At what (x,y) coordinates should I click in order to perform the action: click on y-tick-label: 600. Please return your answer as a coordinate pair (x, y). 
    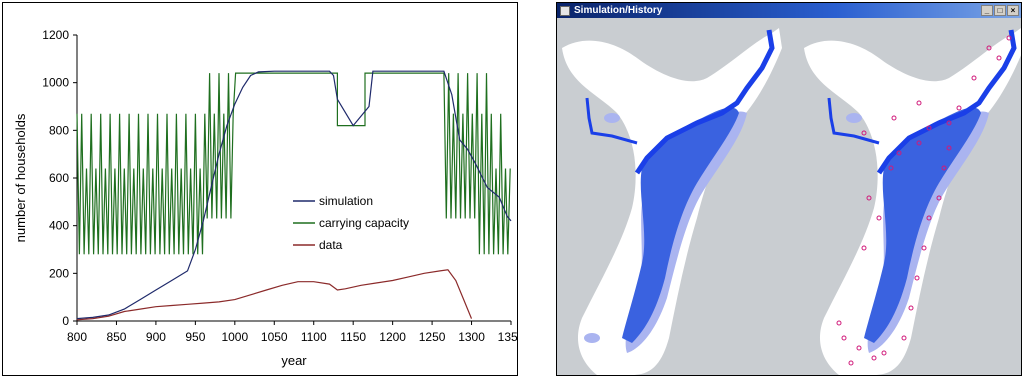
    Looking at the image, I should click on (59, 178).